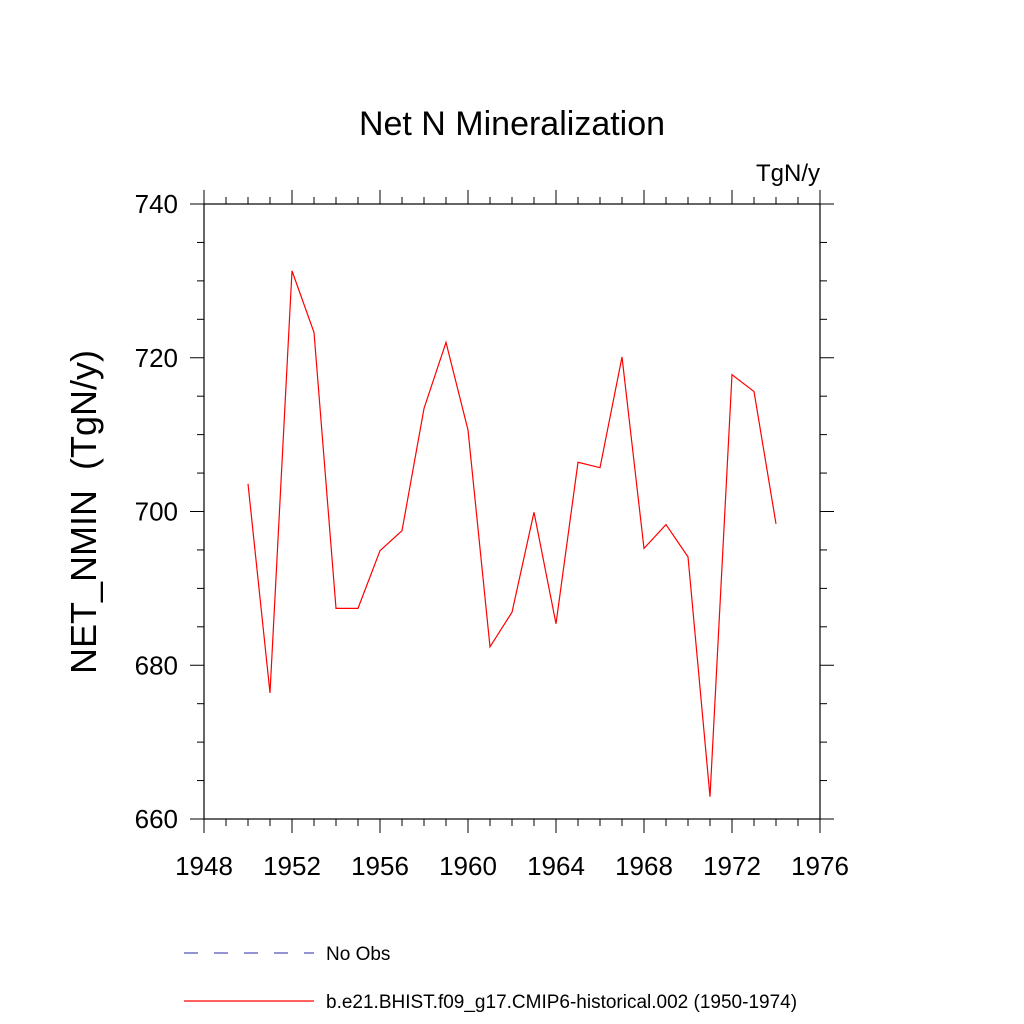  What do you see at coordinates (820, 866) in the screenshot?
I see `x-tick-label: 1976` at bounding box center [820, 866].